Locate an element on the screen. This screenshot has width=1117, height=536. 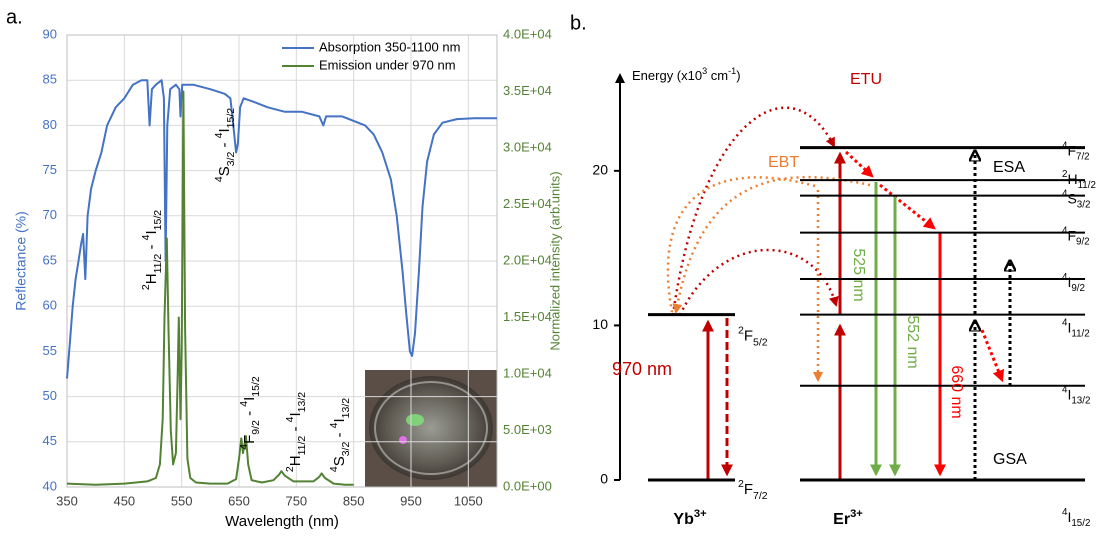
level-label: 4F7/2 is located at coordinates (1076, 152).